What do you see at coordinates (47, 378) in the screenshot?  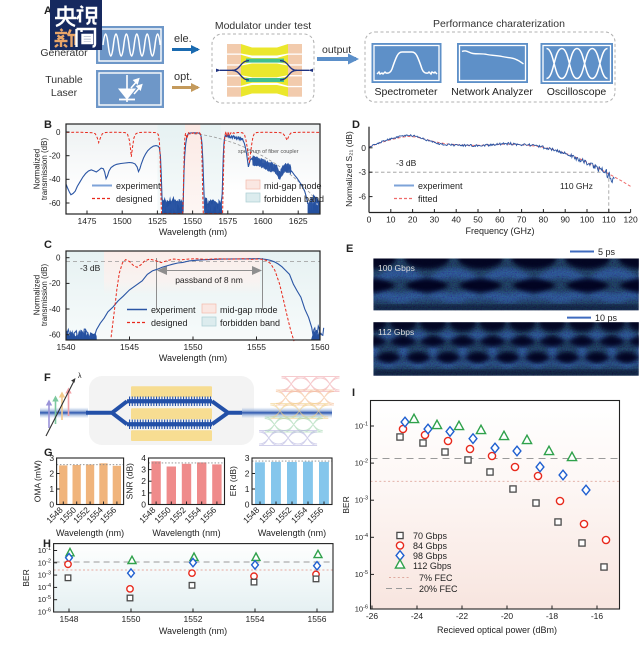 I see `svg-text: F` at bounding box center [47, 378].